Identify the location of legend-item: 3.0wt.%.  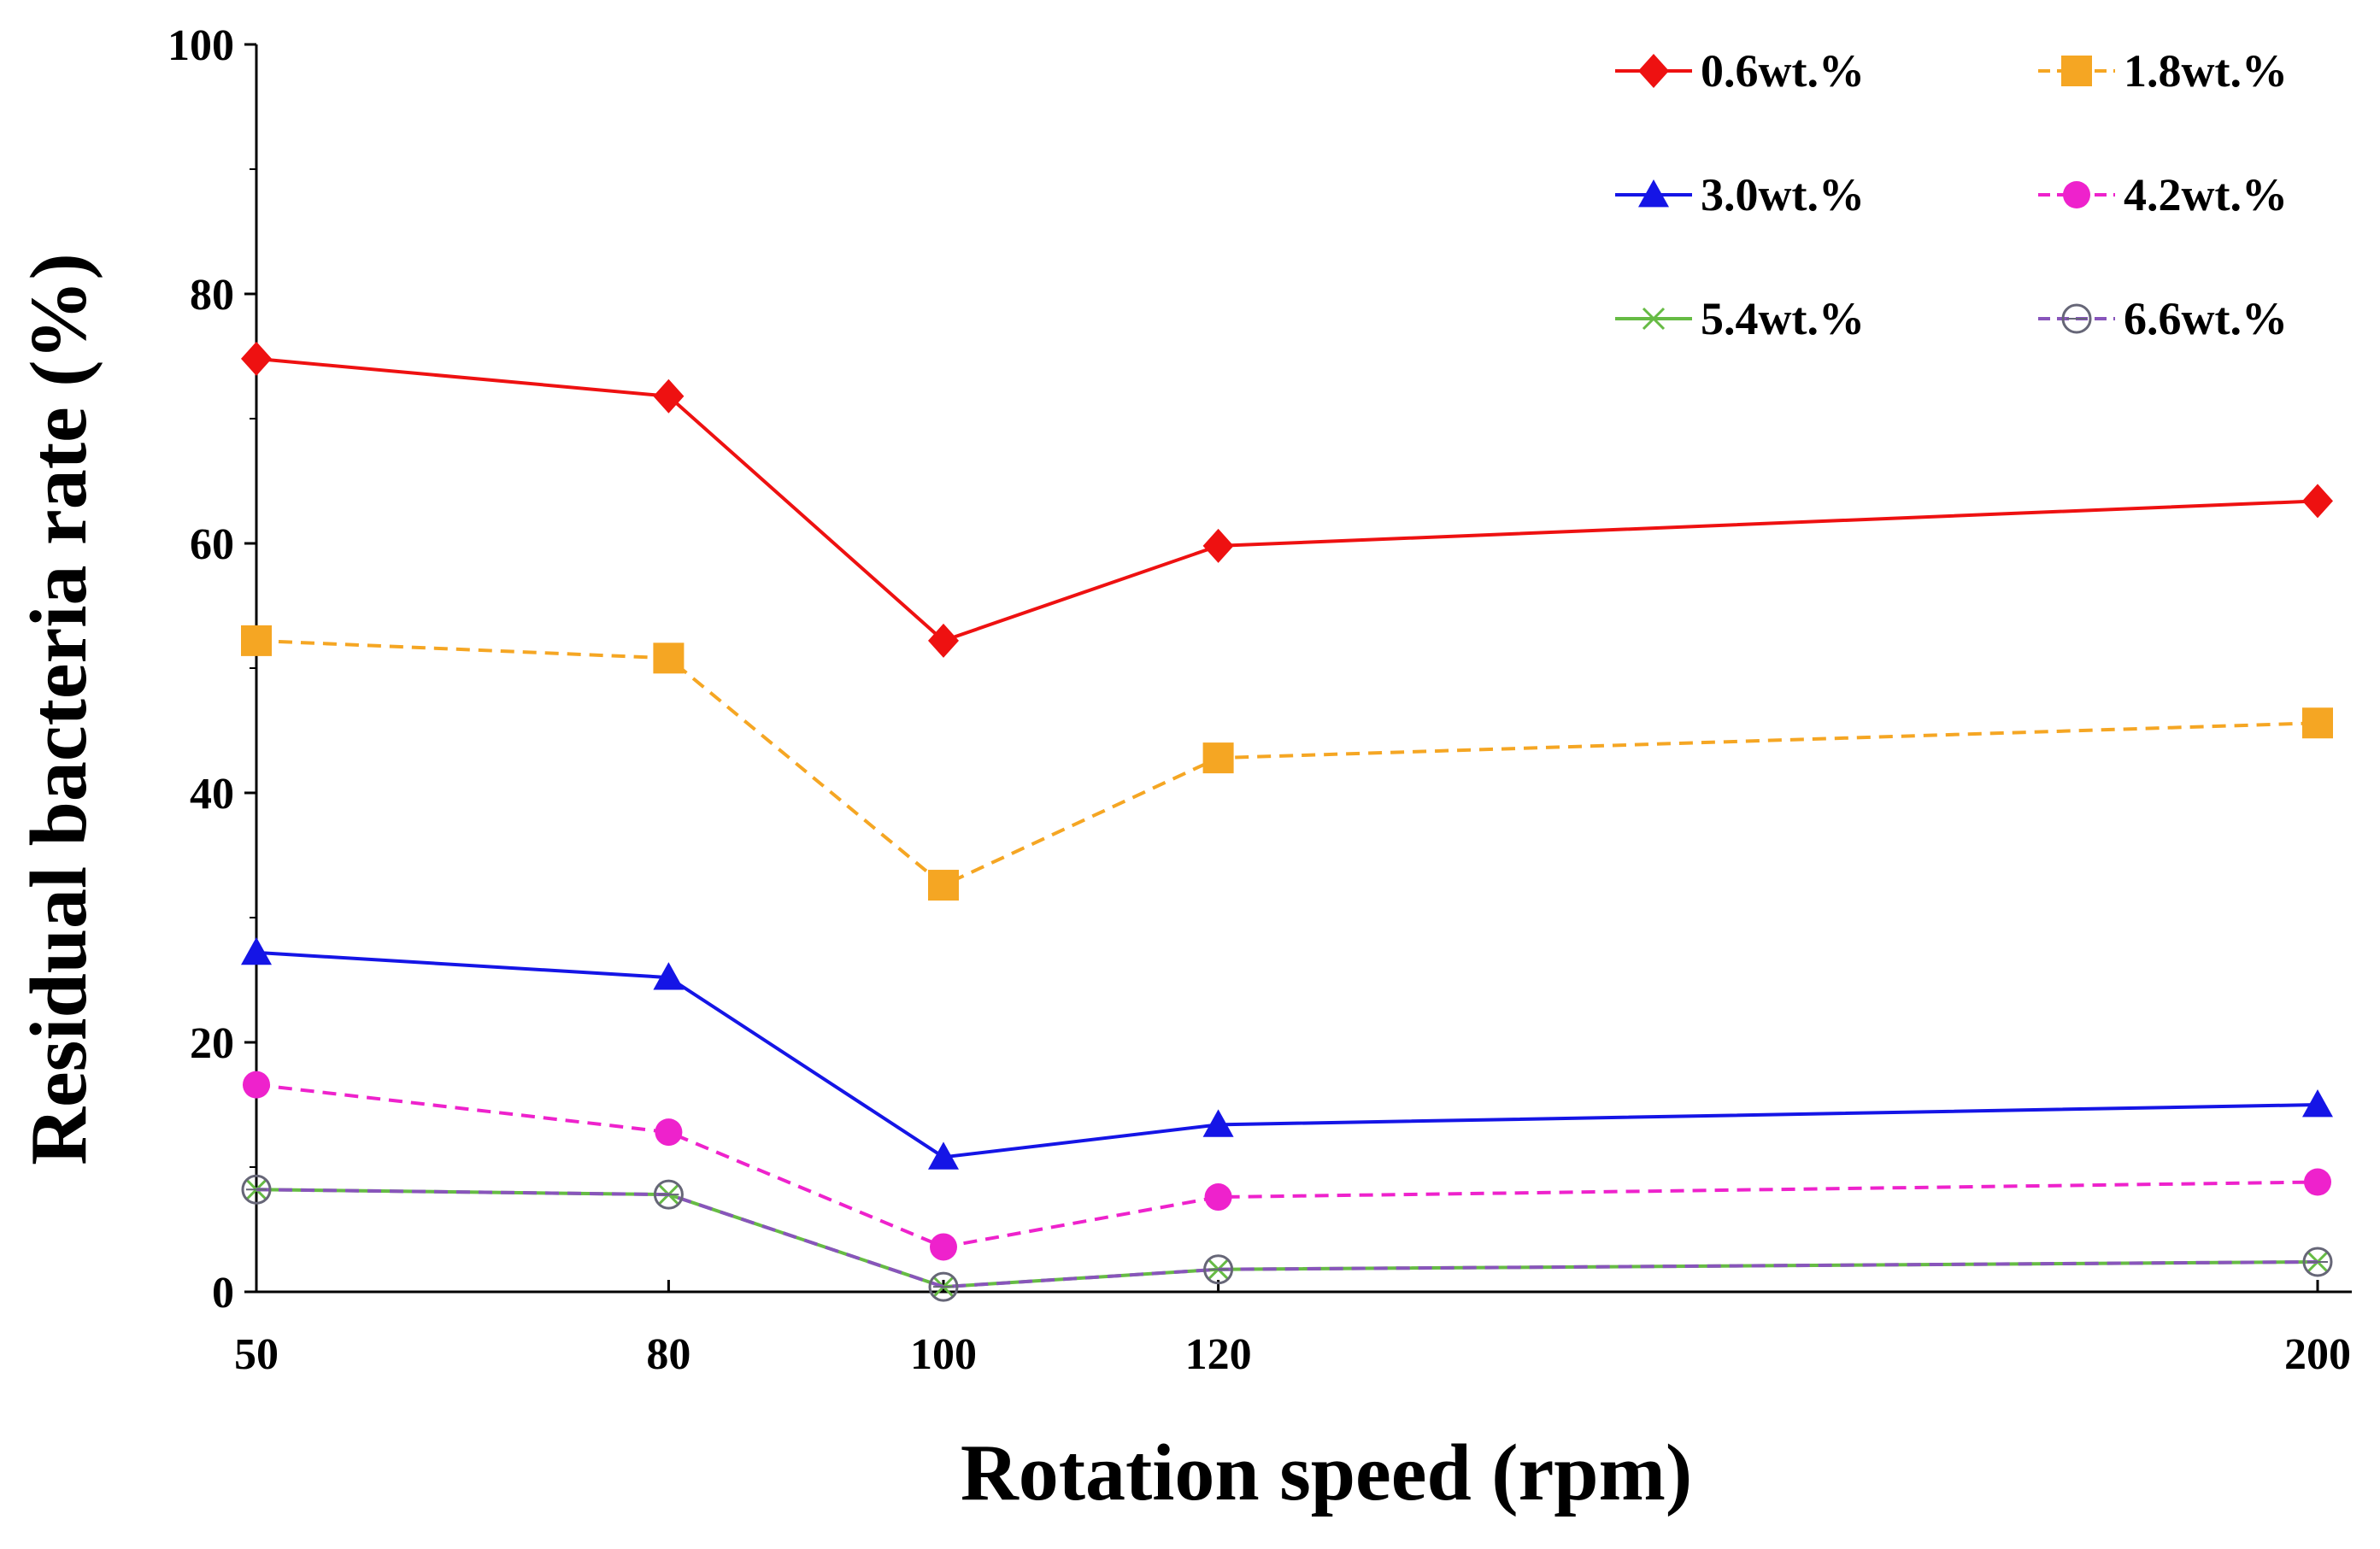
(1740, 194).